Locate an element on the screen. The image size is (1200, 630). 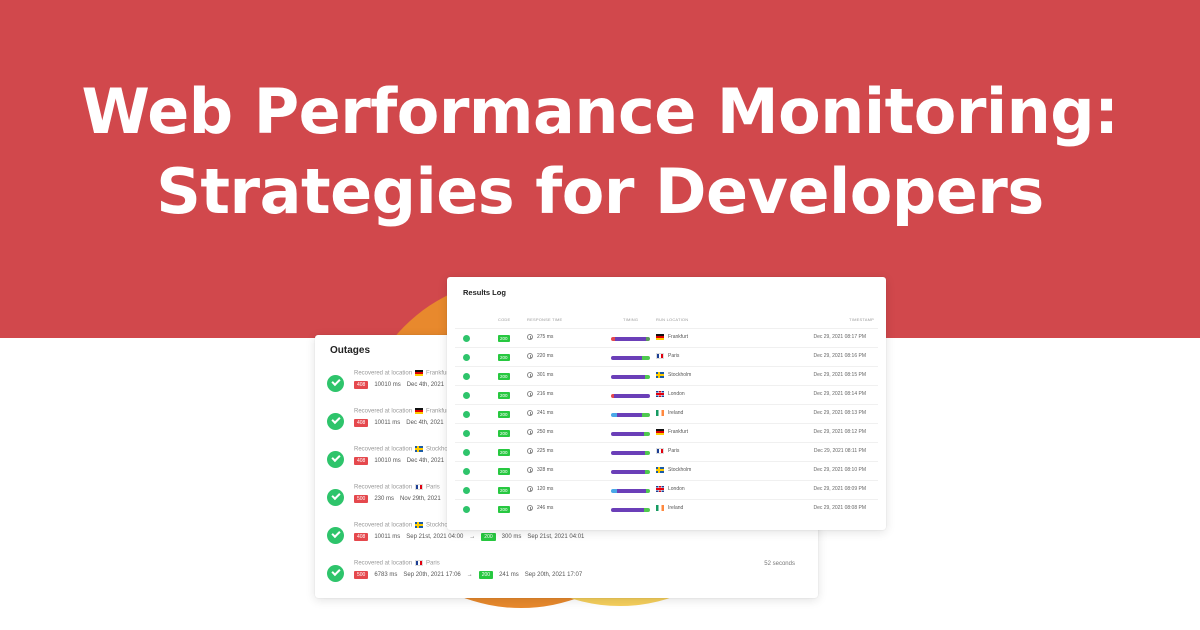
table-row: 200 275 ms Frankfurt Dec 29, 2021 08:17 PM is located at coordinates (666, 337).